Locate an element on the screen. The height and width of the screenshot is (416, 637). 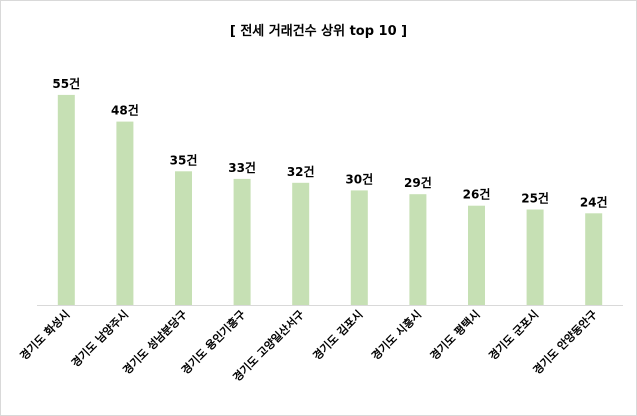
x-tick-label: 경기도 김포시 is located at coordinates (338, 335).